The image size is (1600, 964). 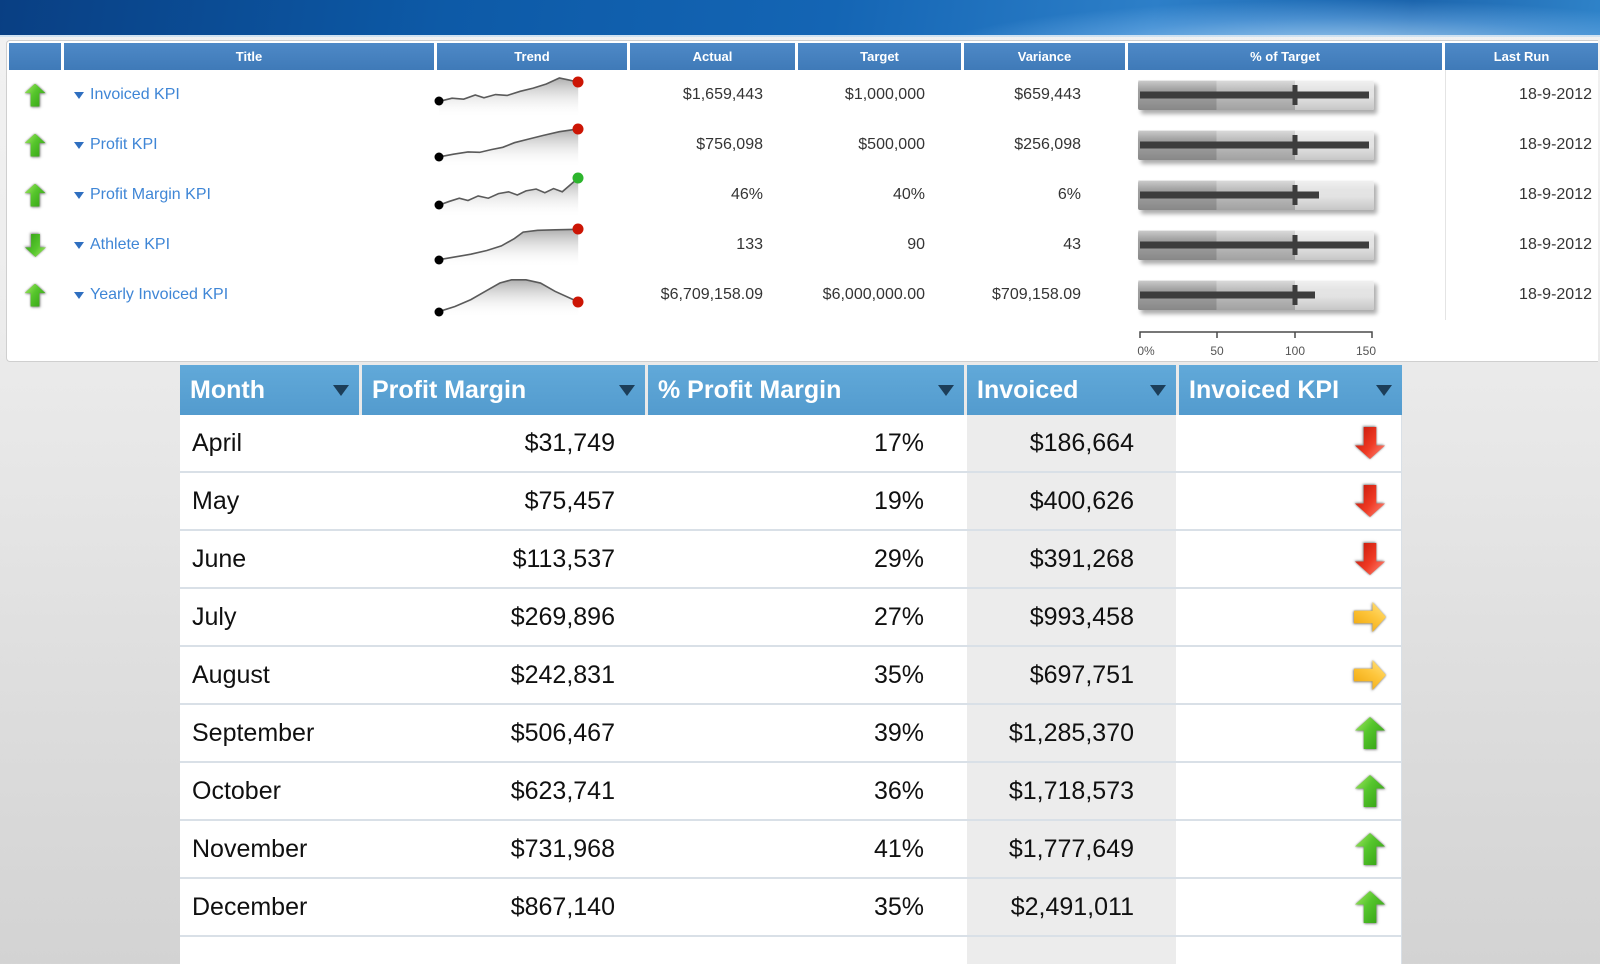 I want to click on kpi-title-link: Yearly Invoiced KPI, so click(x=159, y=294).